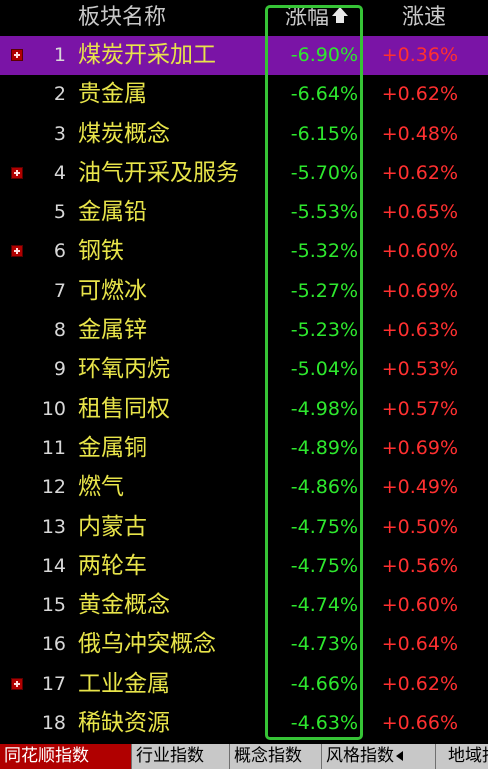 This screenshot has width=488, height=769. What do you see at coordinates (419, 487) in the screenshot?
I see `speed-percent: +0.49%` at bounding box center [419, 487].